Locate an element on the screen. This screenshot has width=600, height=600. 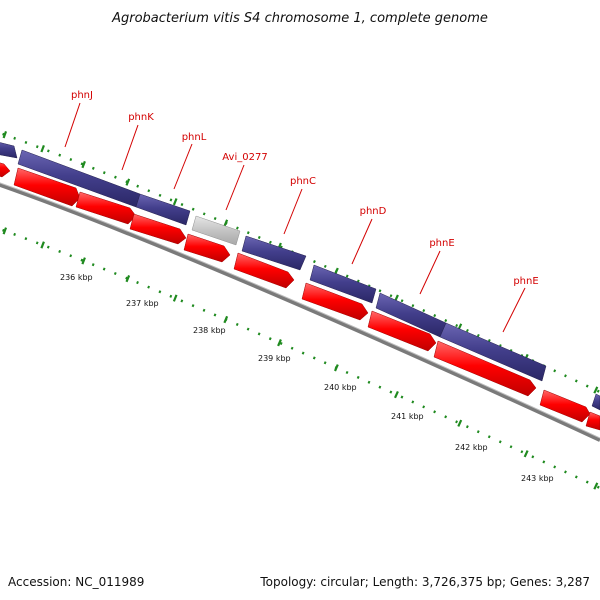
leader-phnJ is located at coordinates (72, 125).